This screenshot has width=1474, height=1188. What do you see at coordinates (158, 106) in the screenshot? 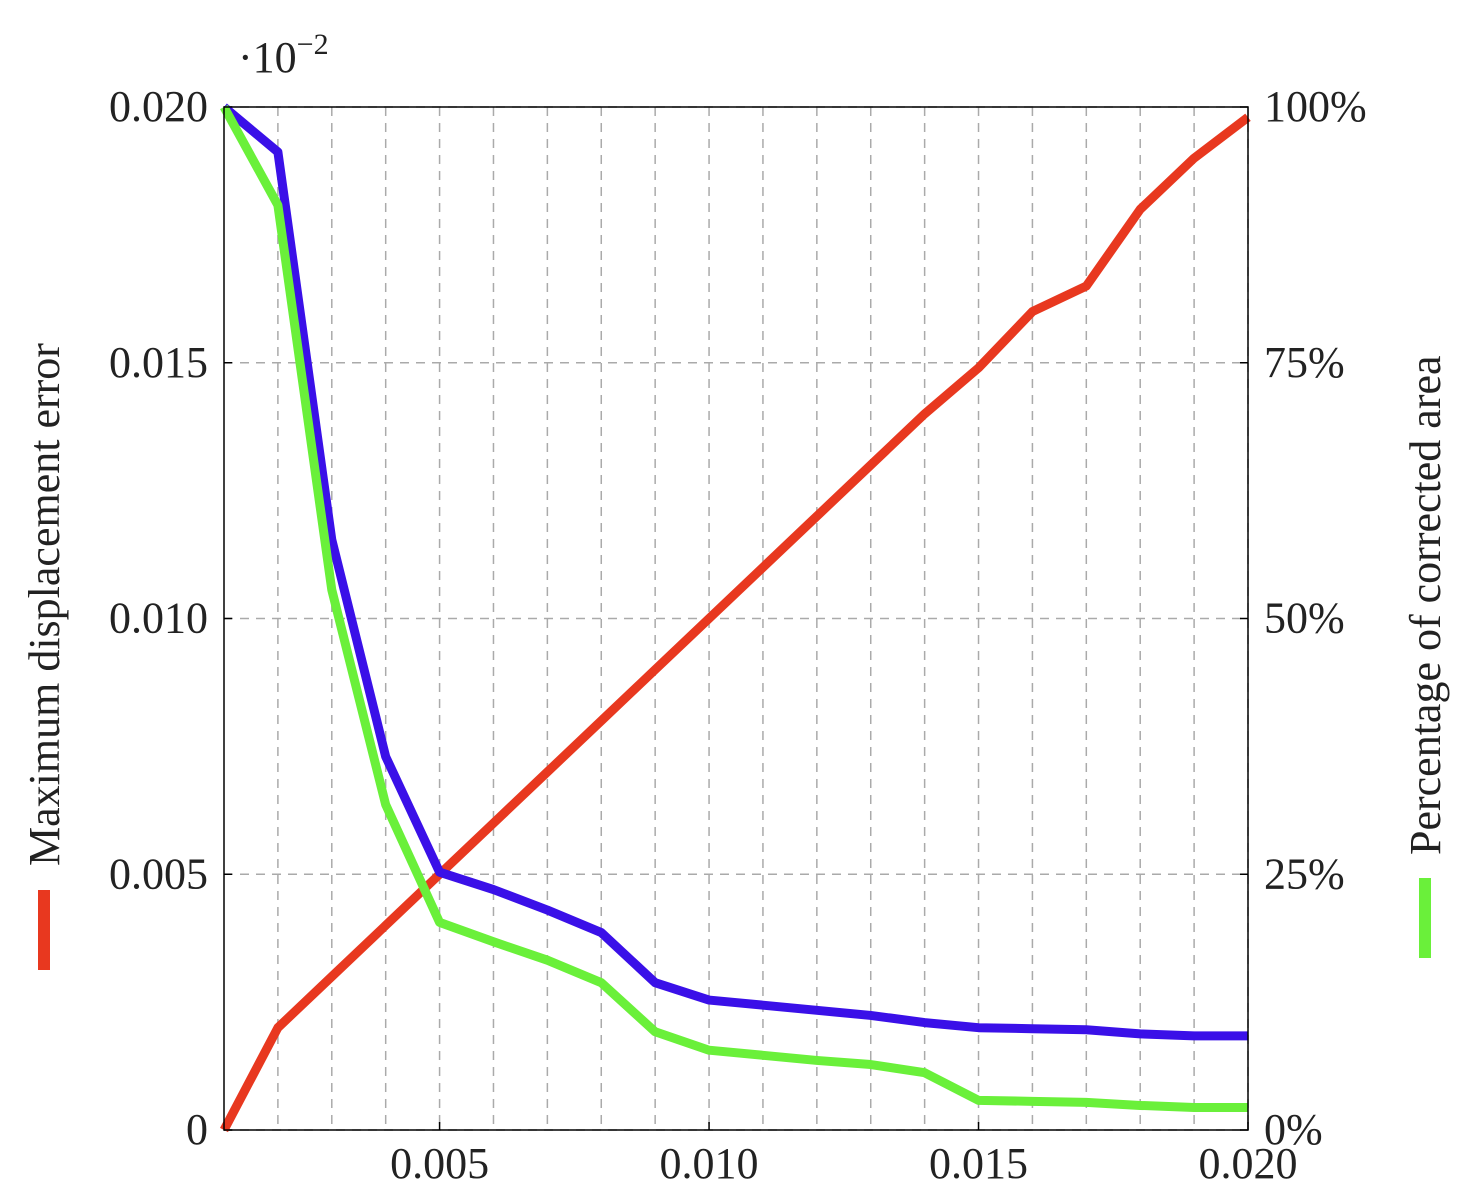
I see `y-tick-label: 0.020` at bounding box center [158, 106].